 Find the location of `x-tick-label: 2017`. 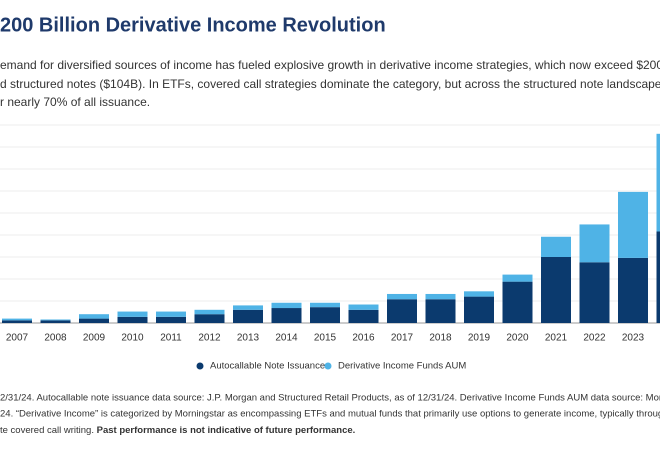

x-tick-label: 2017 is located at coordinates (402, 338).